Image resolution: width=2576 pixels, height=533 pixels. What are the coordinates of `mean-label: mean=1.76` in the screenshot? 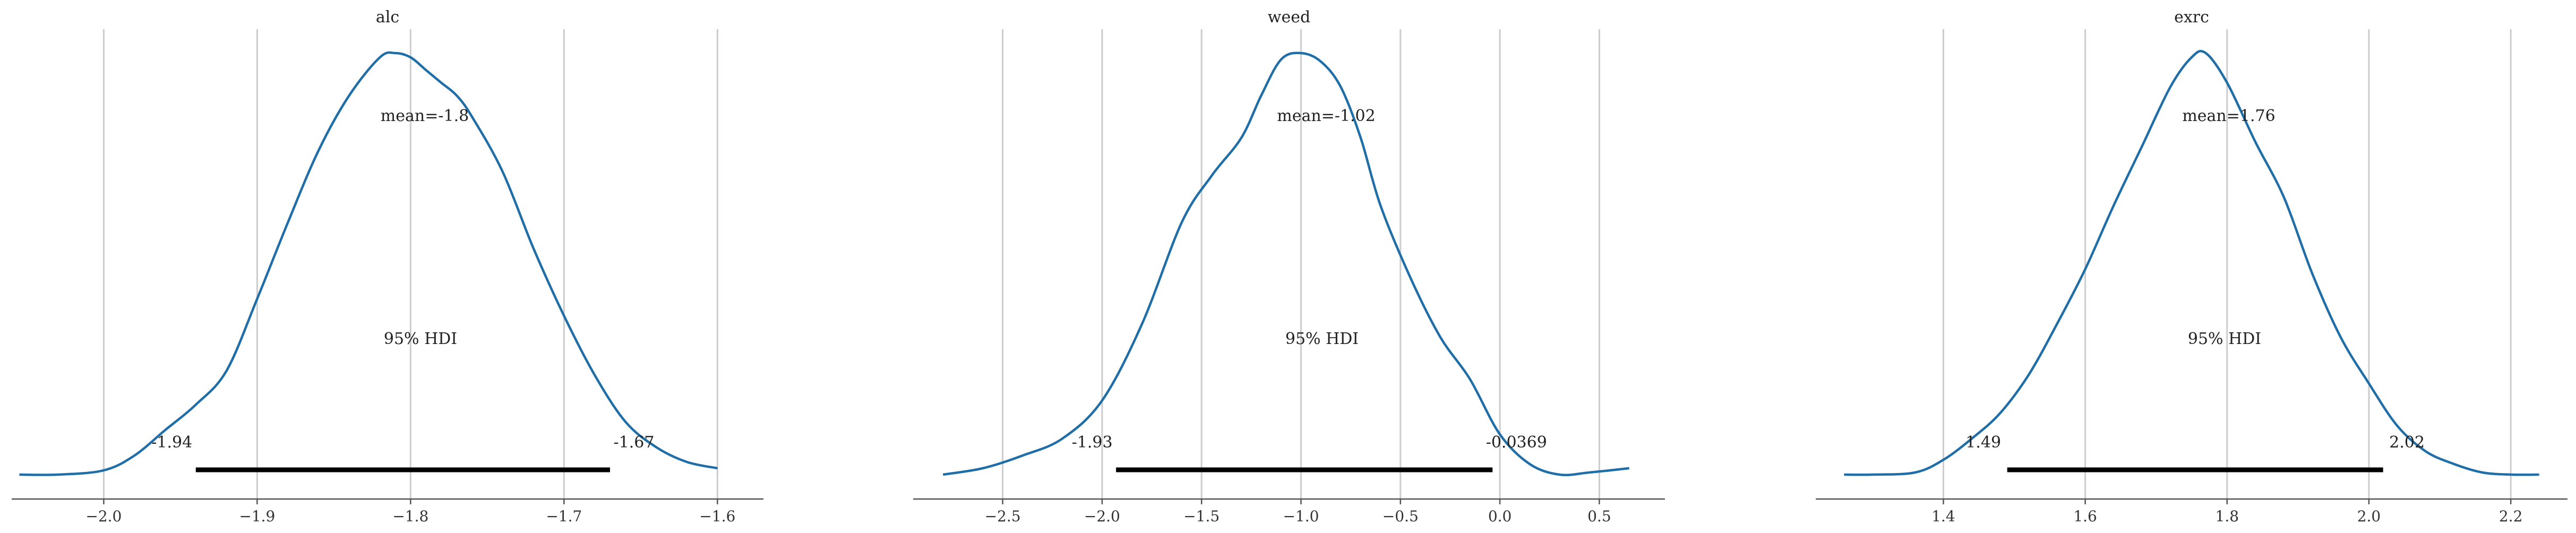 It's located at (2228, 116).